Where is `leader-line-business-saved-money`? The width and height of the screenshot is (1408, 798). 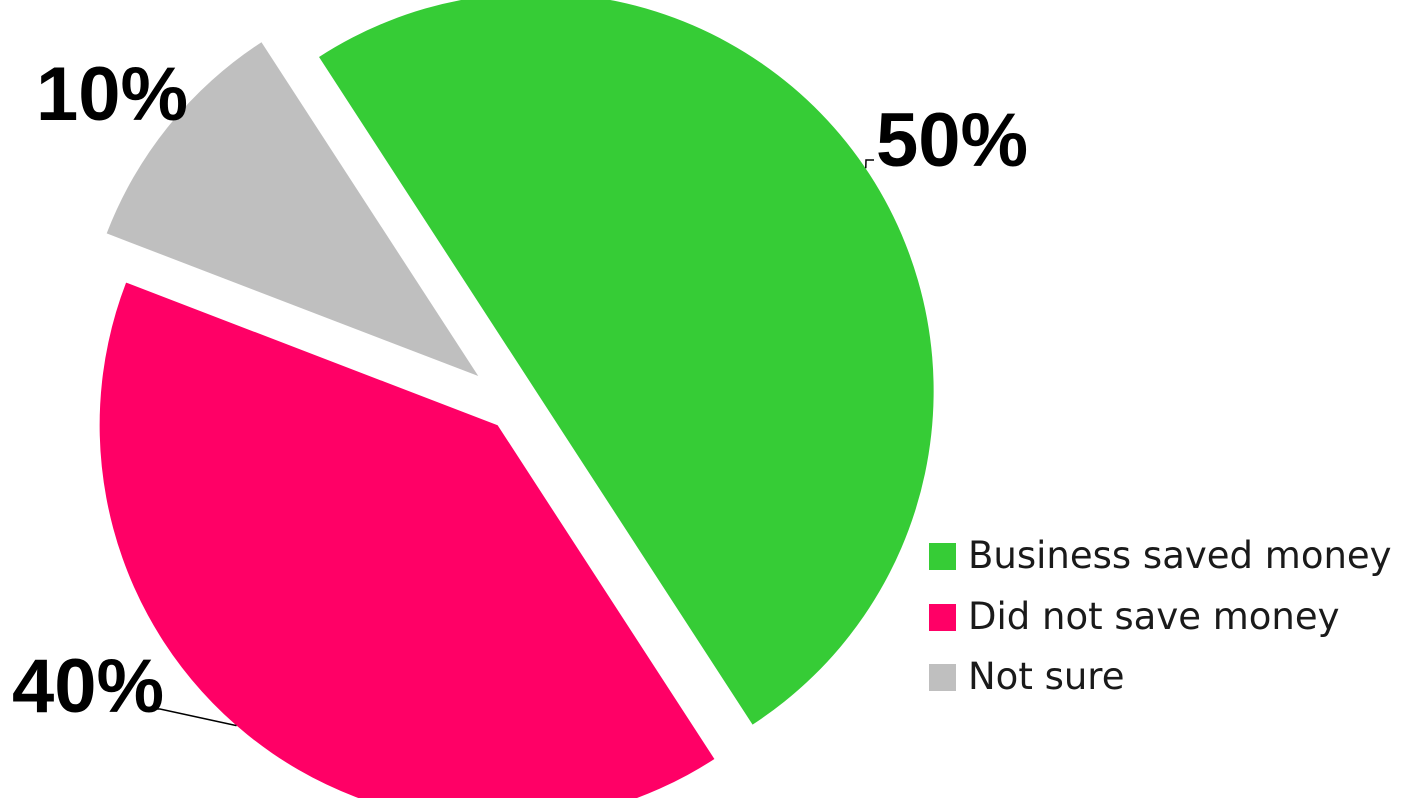 leader-line-business-saved-money is located at coordinates (869, 164).